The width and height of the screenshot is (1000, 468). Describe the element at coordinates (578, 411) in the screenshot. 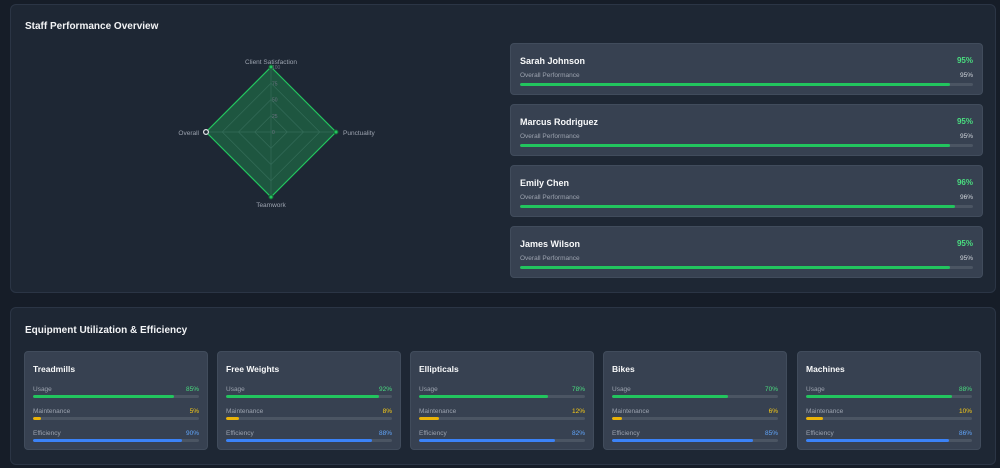

I see `maintenance-value: 12%` at that location.